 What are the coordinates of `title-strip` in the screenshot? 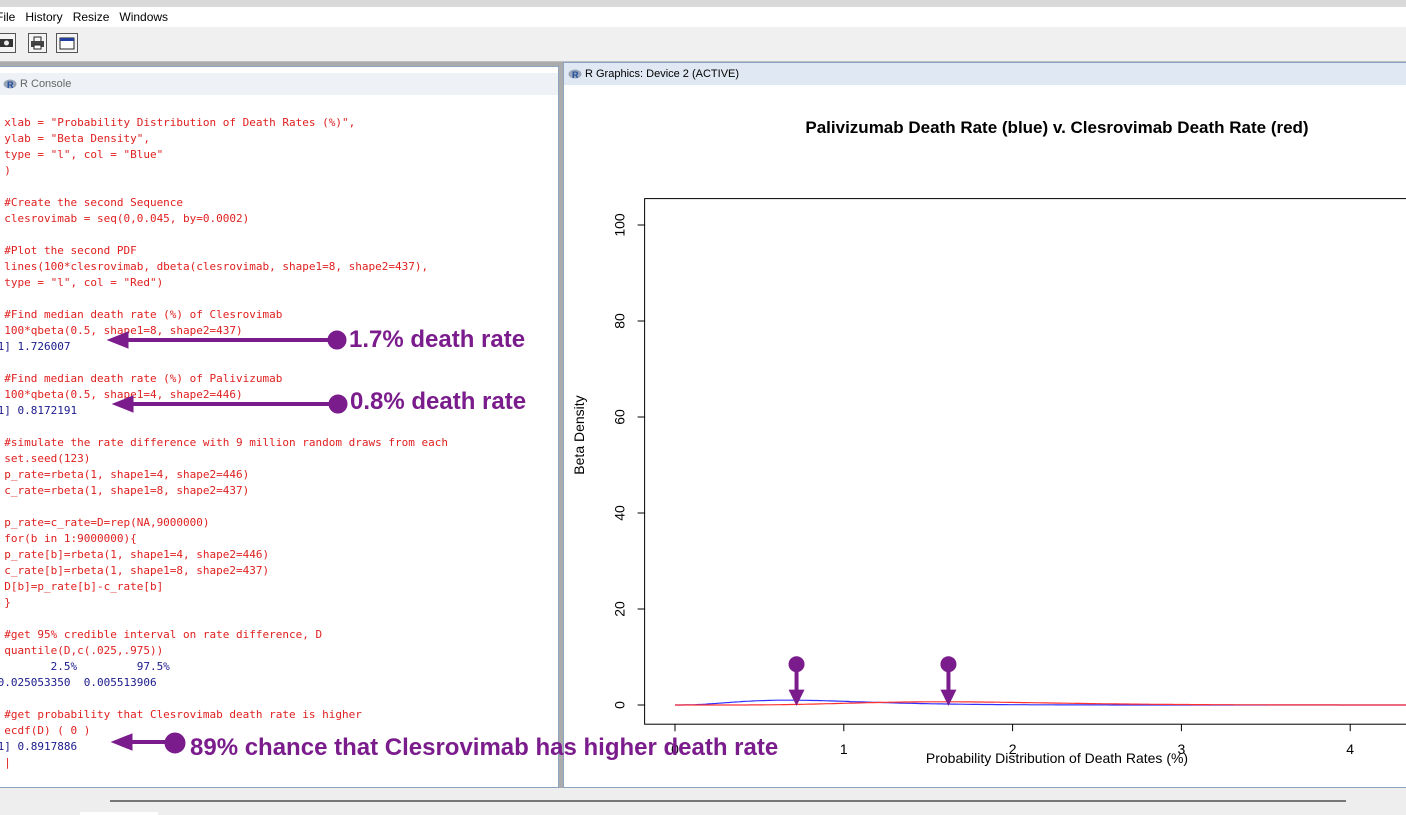 It's located at (703, 3).